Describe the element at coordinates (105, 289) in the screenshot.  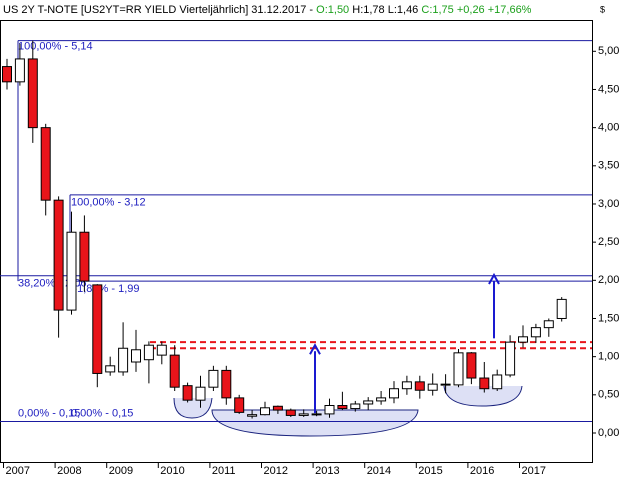
I see `fib-label: 61,80% - 1,99` at that location.